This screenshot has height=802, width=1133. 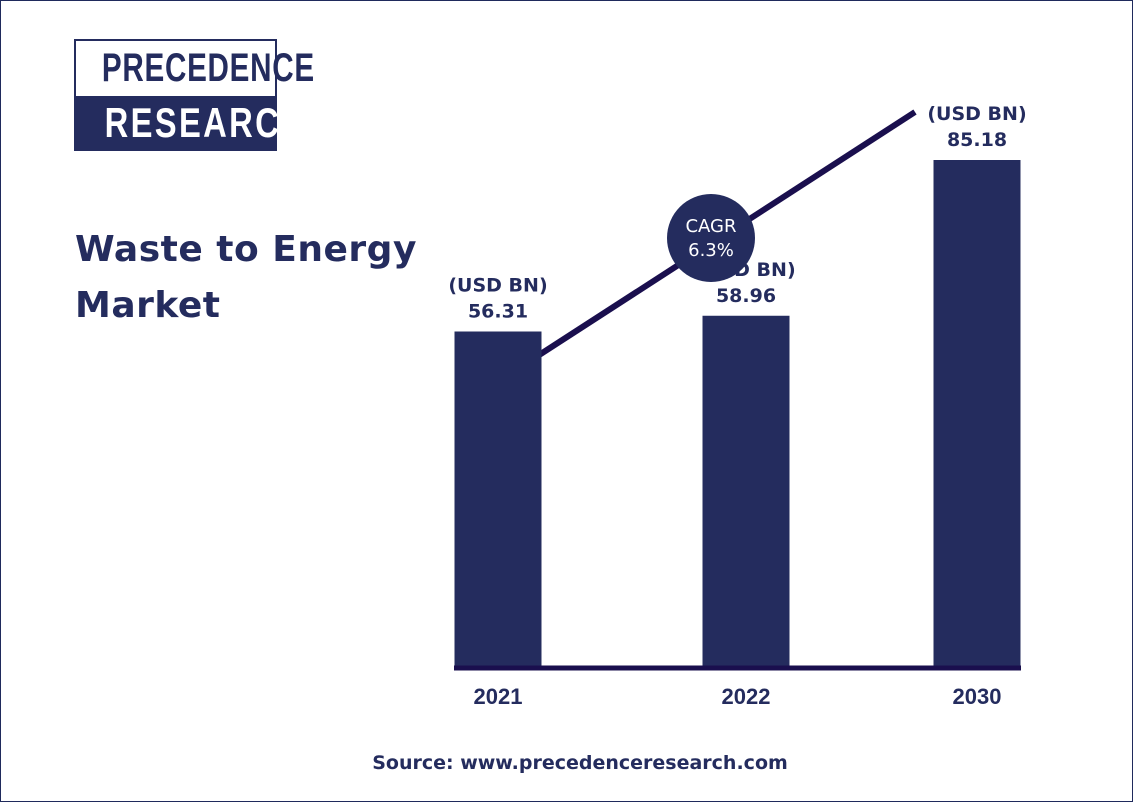 What do you see at coordinates (265, 278) in the screenshot?
I see `chart-title: Waste to Energy Market` at bounding box center [265, 278].